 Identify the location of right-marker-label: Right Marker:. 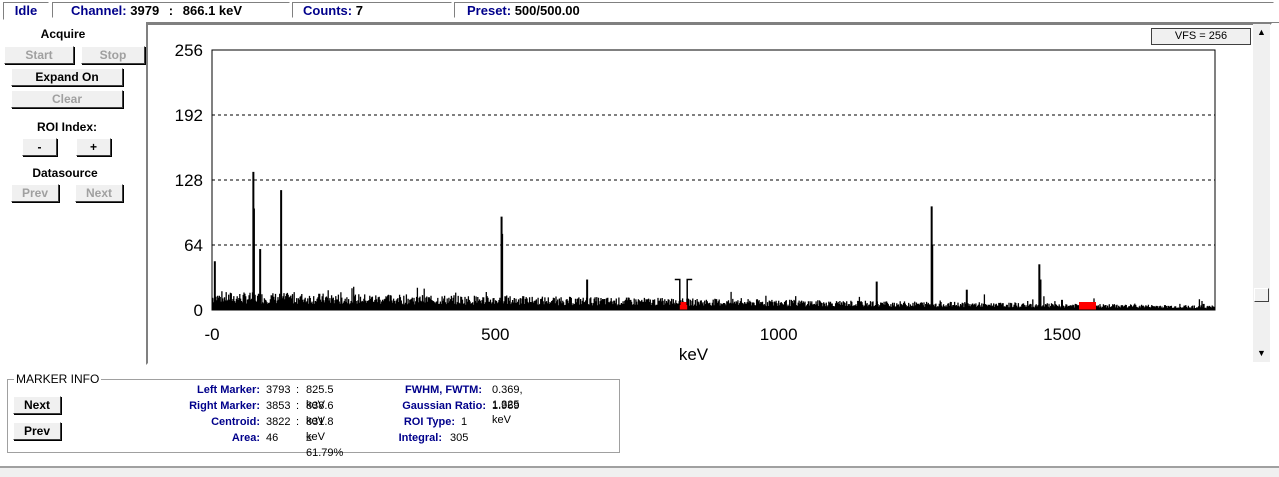
(224, 406).